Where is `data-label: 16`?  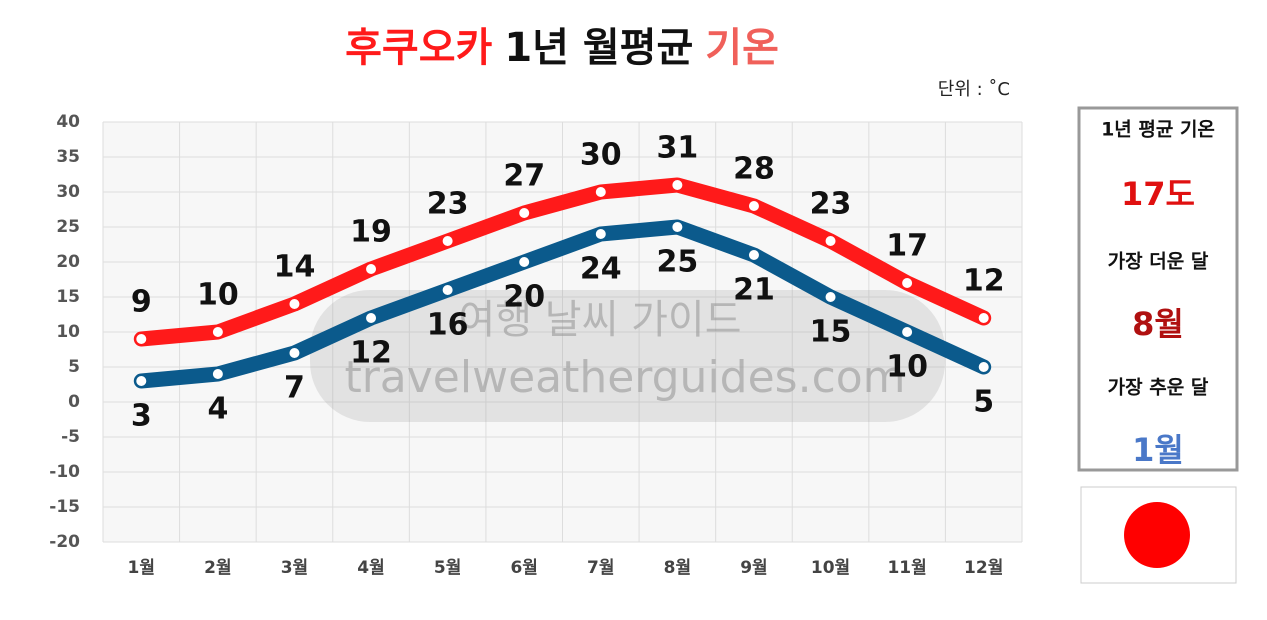 data-label: 16 is located at coordinates (448, 325).